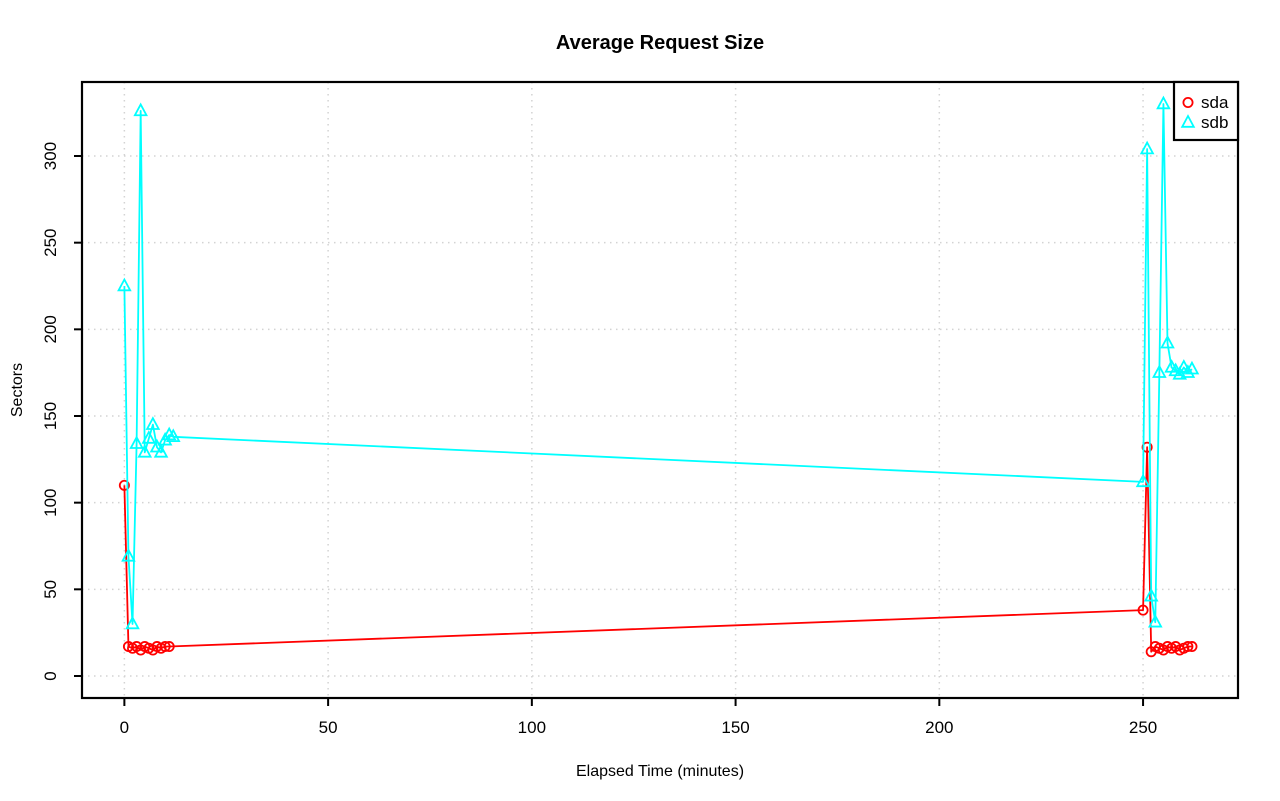 The image size is (1280, 801). What do you see at coordinates (532, 727) in the screenshot?
I see `x-tick-label: 100` at bounding box center [532, 727].